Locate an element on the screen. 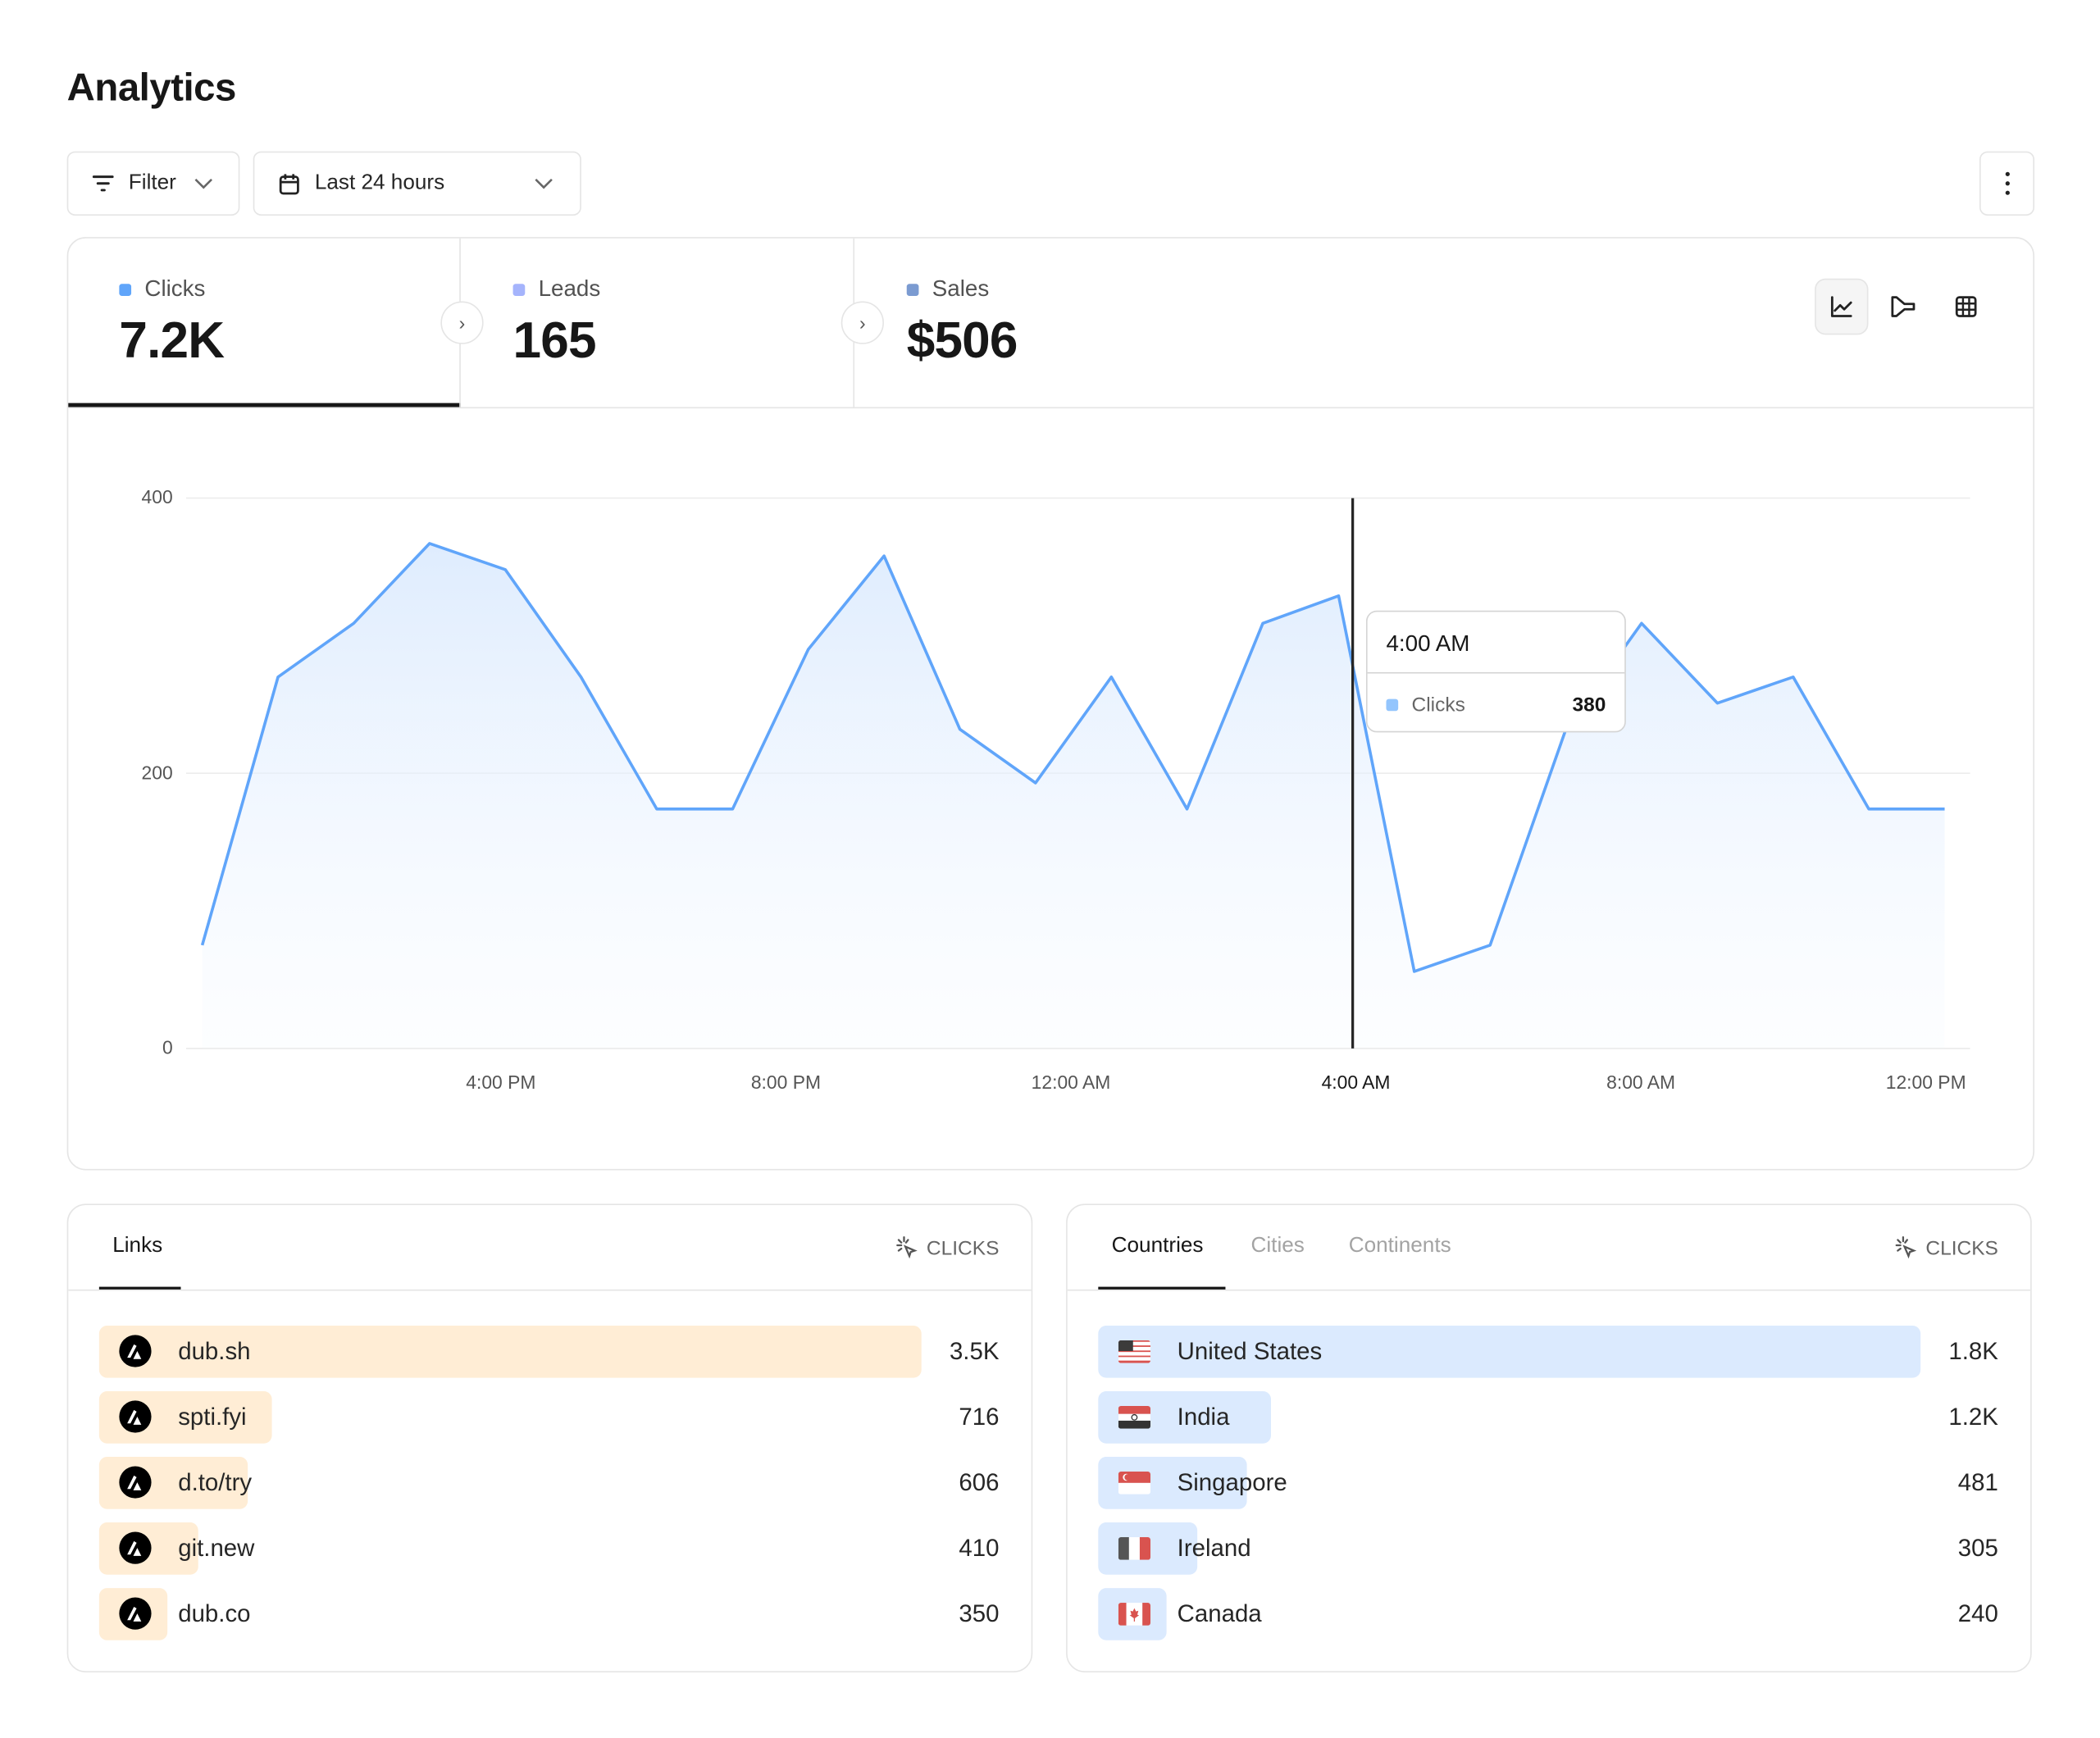  india-flag-icon is located at coordinates (1134, 1417).